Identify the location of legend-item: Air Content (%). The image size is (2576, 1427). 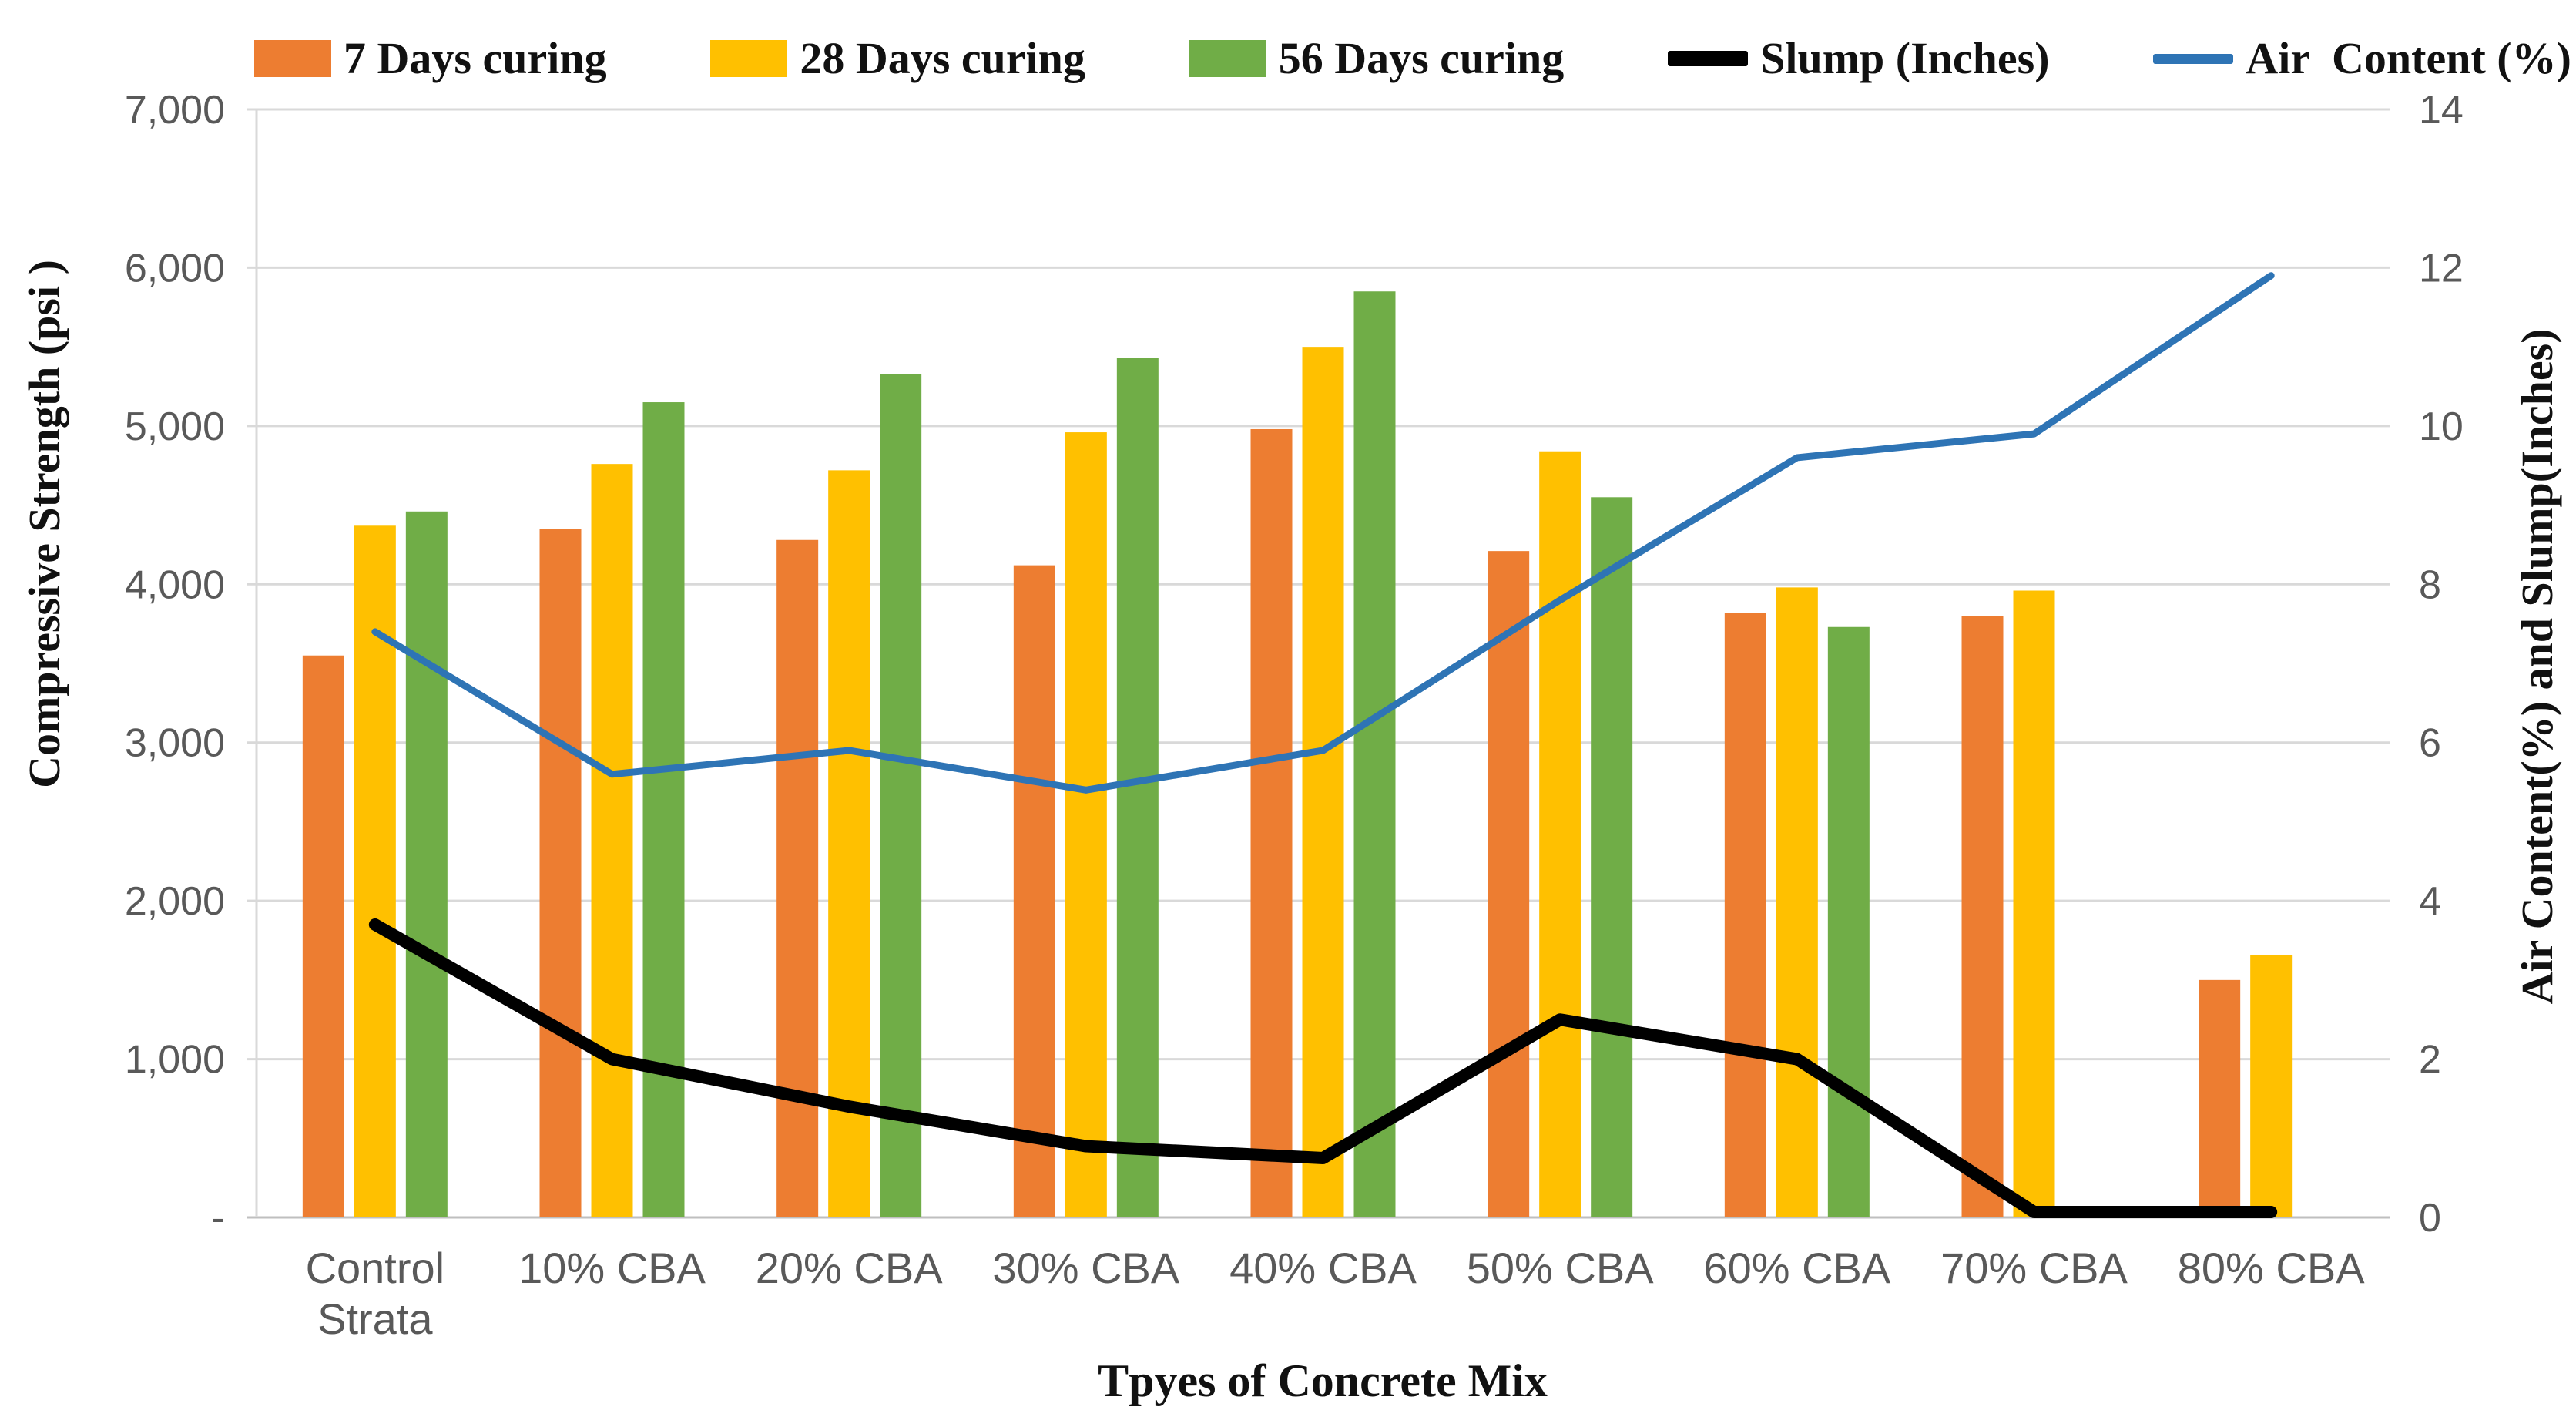
(2362, 58).